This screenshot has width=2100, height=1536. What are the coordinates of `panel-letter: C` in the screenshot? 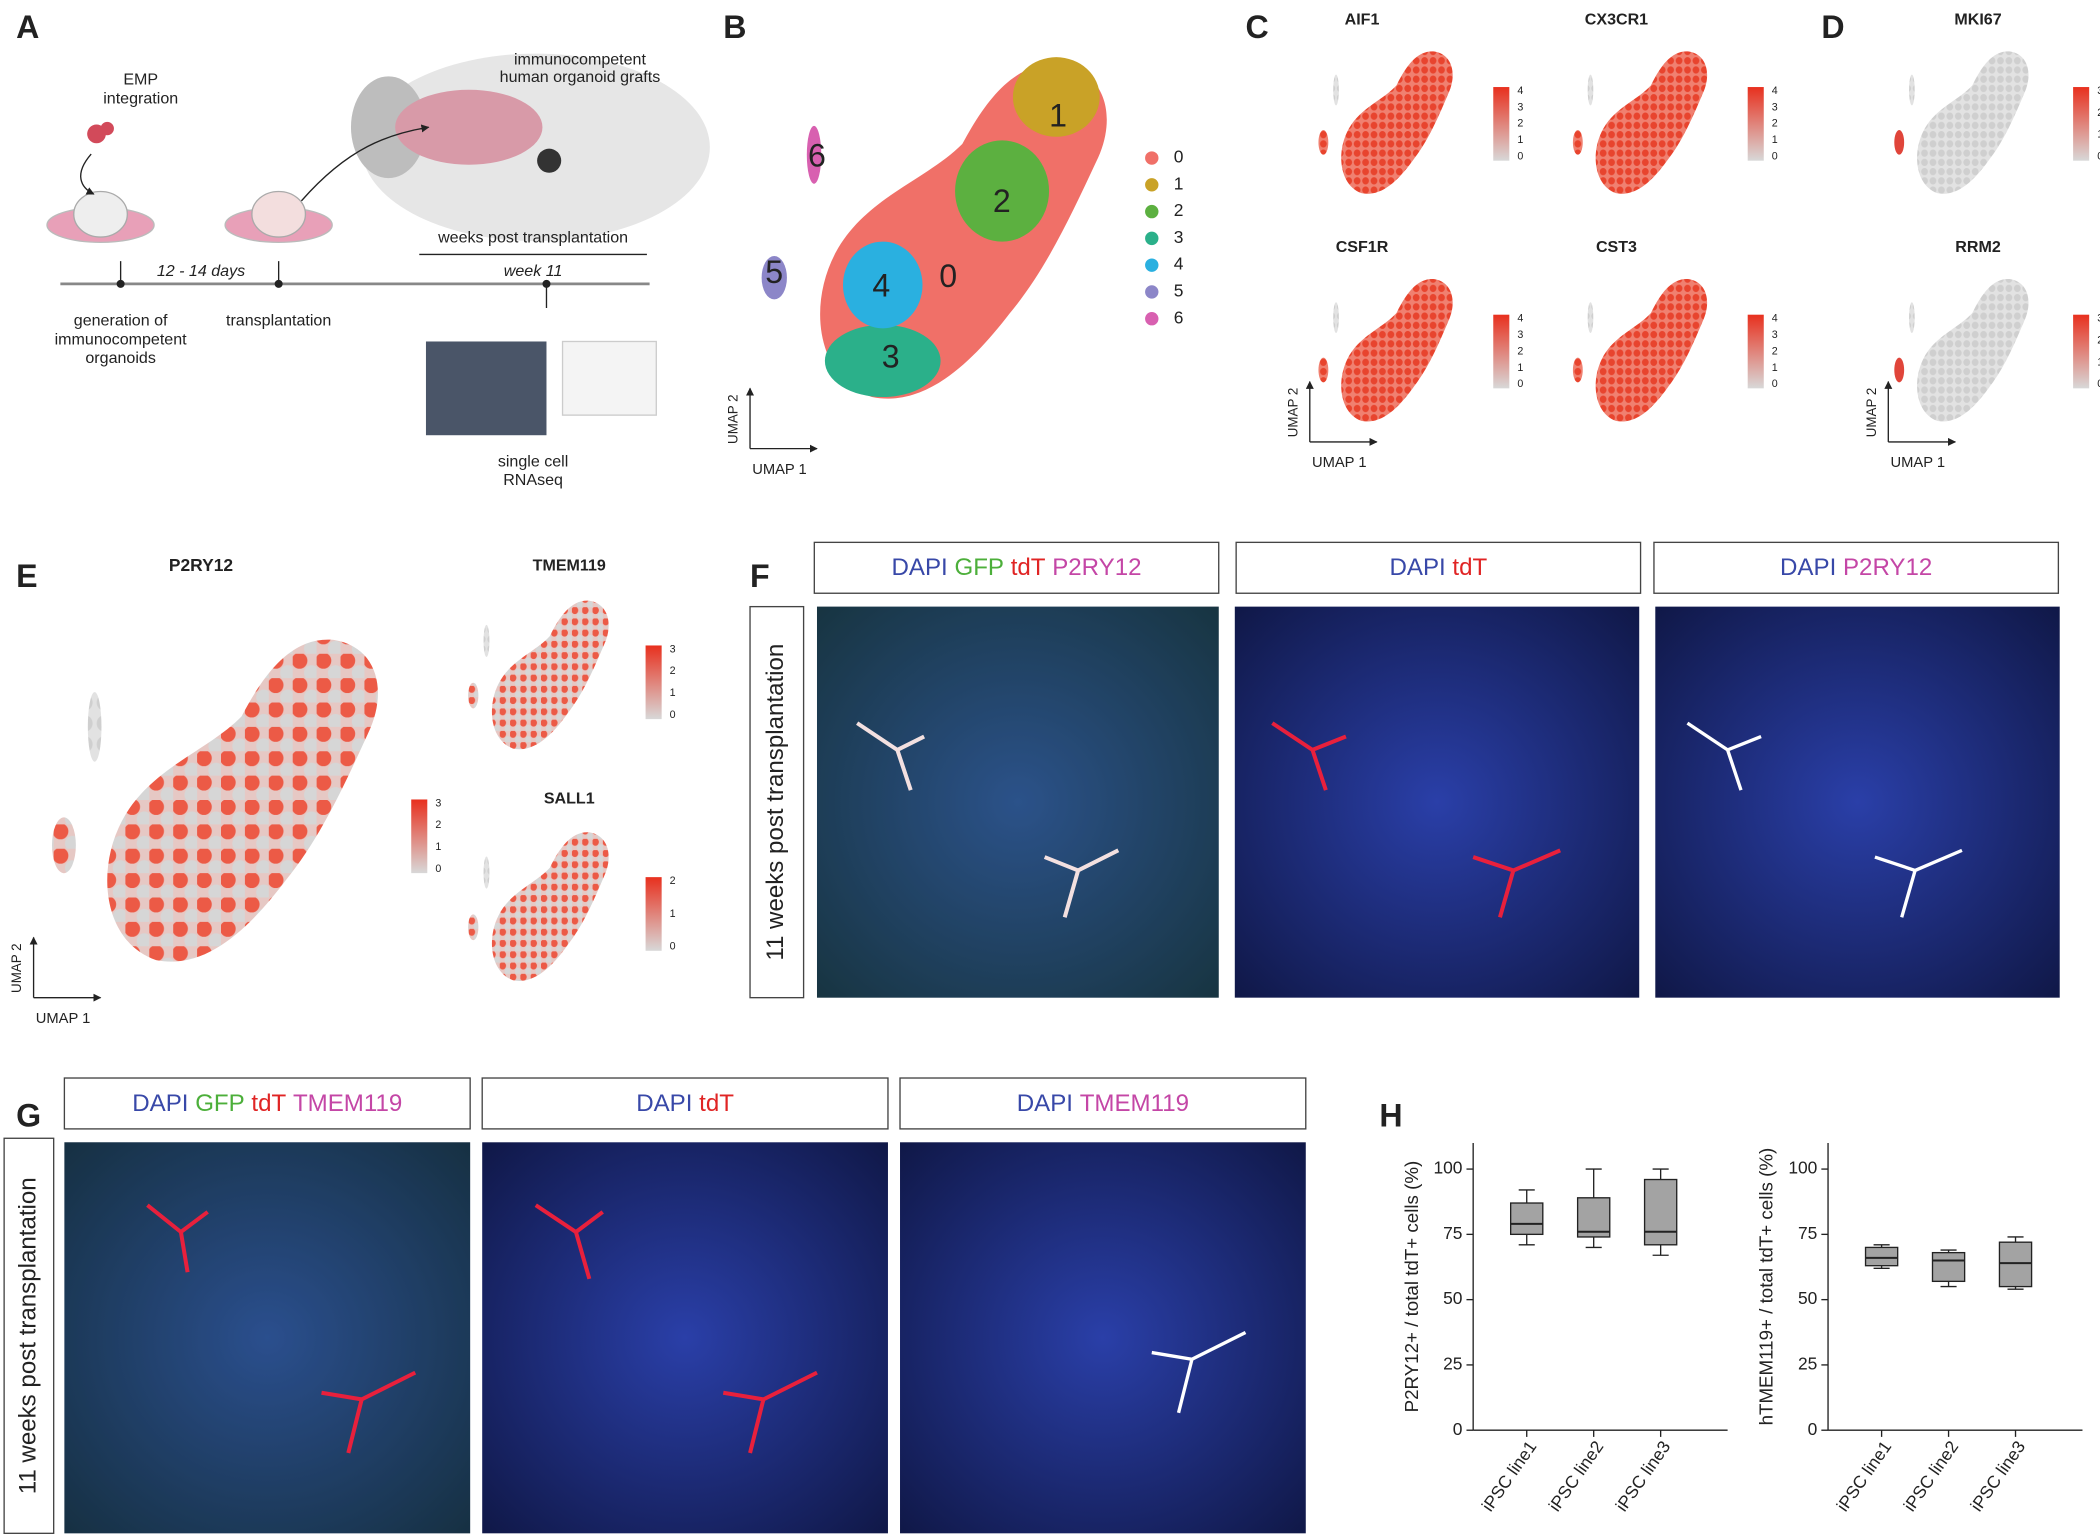 It's located at (1257, 27).